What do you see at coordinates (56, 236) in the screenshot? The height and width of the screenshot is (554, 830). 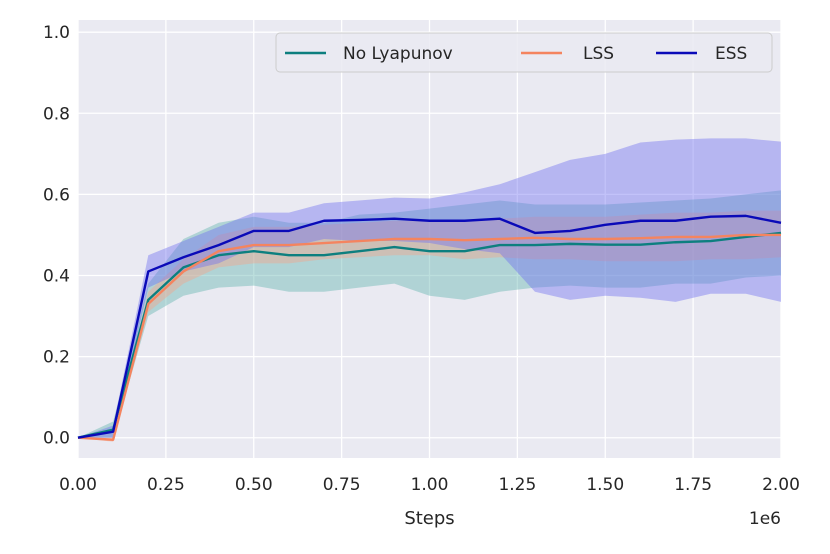 I see `y-tick-labels: 0.0 0.2 0.4 0.6 0.8 1.0` at bounding box center [56, 236].